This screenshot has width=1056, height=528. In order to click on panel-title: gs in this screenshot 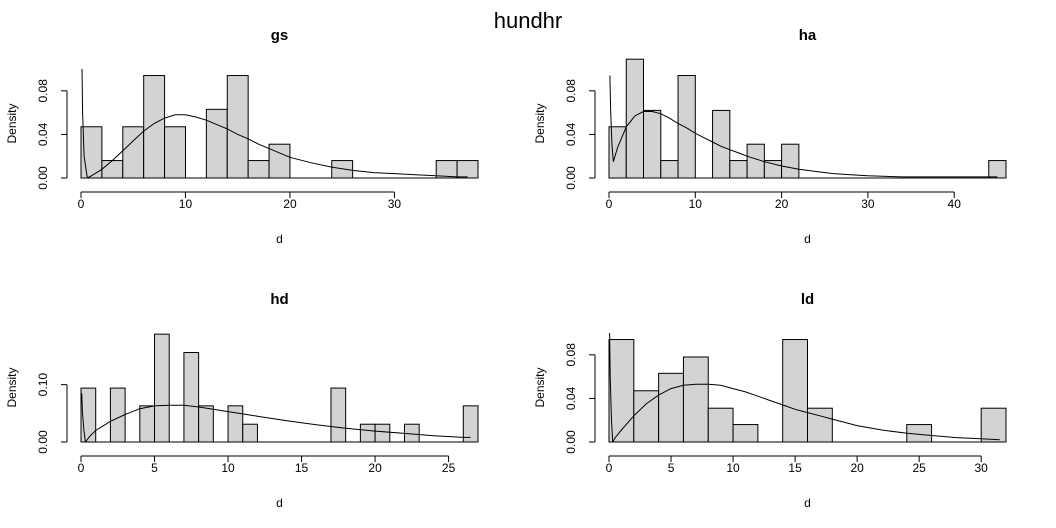, I will do `click(280, 35)`.